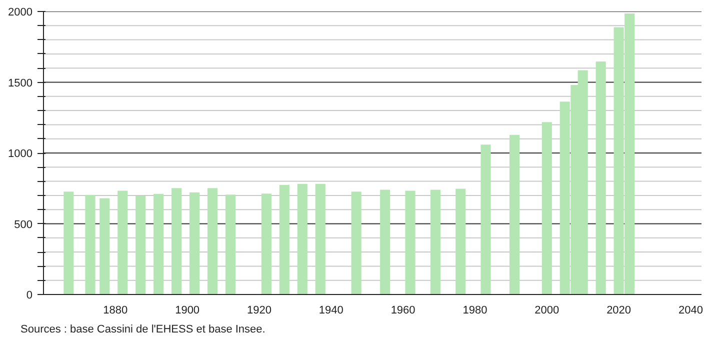 The width and height of the screenshot is (710, 340). Describe the element at coordinates (143, 330) in the screenshot. I see `source-note: Sources : base Cassini de l'EHESS et base Insee.` at that location.